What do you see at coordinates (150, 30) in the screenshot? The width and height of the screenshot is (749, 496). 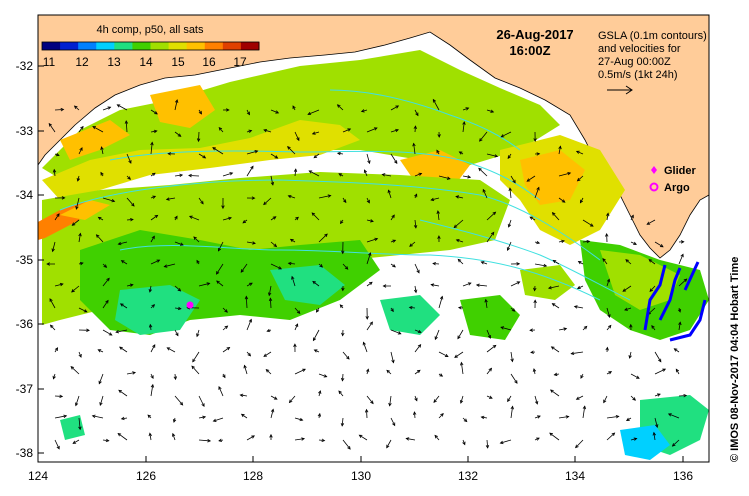 I see `colorbar-title: 4h comp, p50, all sats` at bounding box center [150, 30].